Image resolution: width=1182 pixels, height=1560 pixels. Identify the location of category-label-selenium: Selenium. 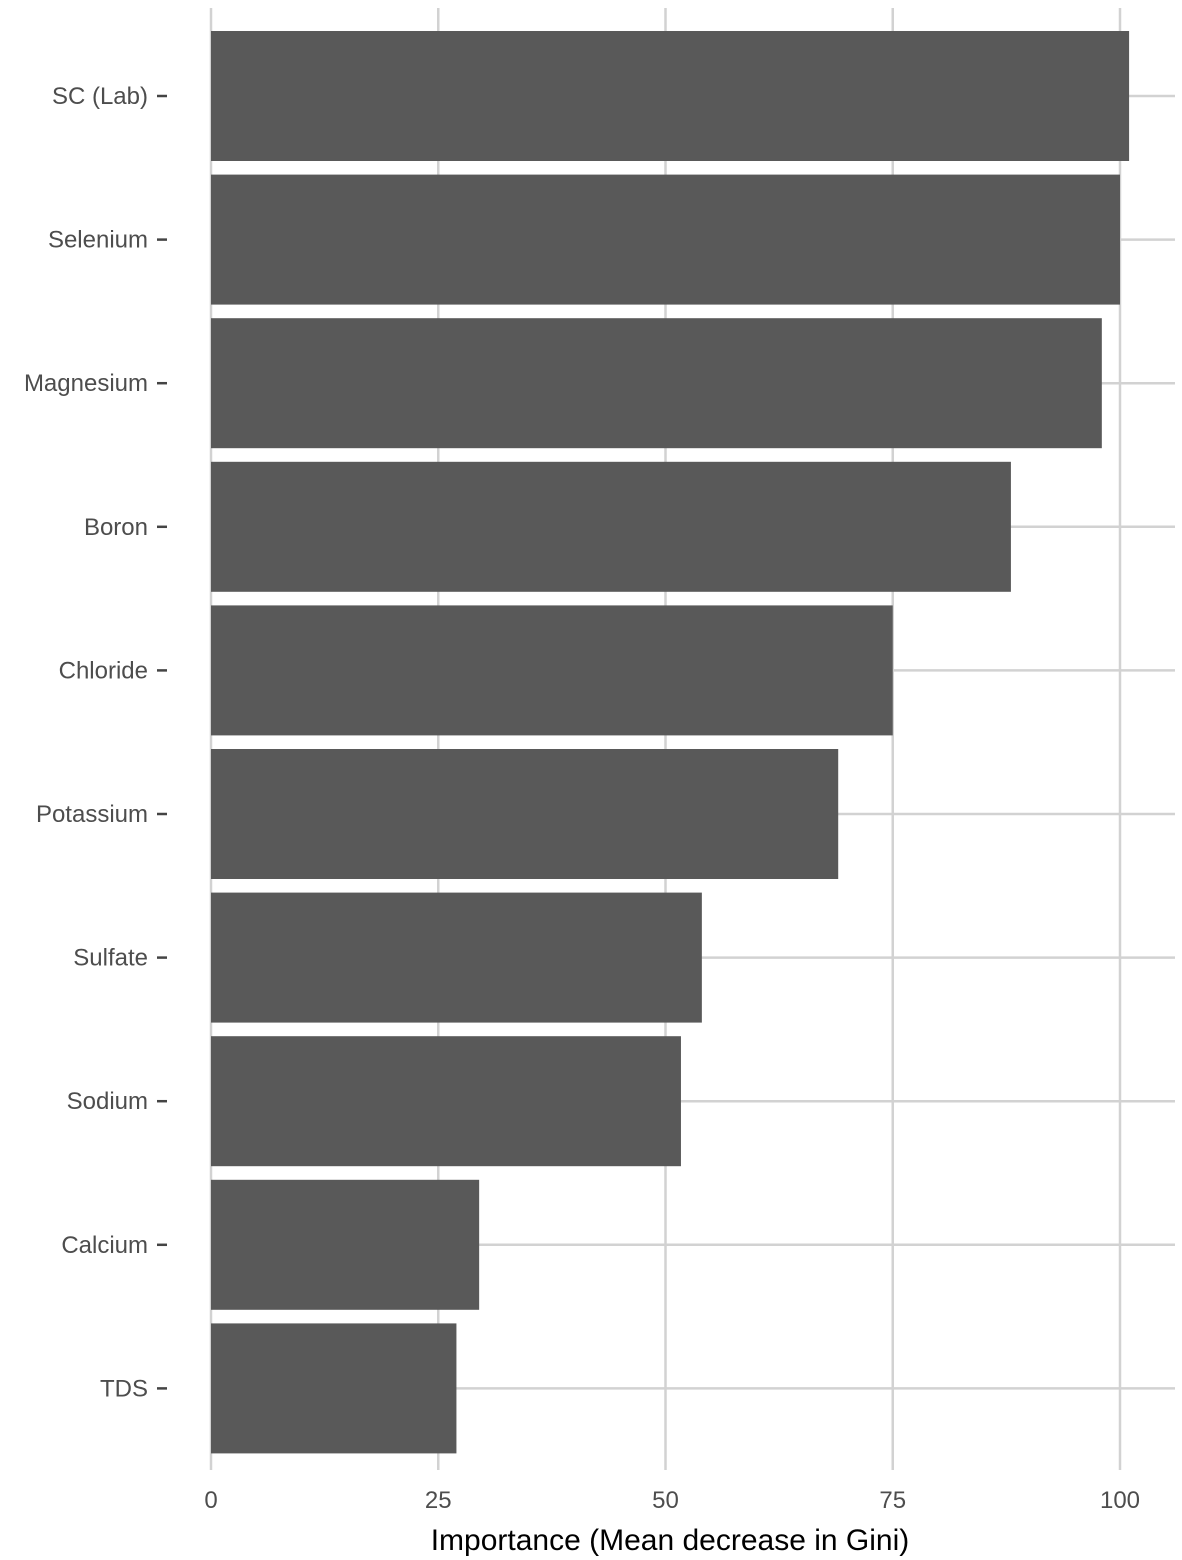
(98, 240).